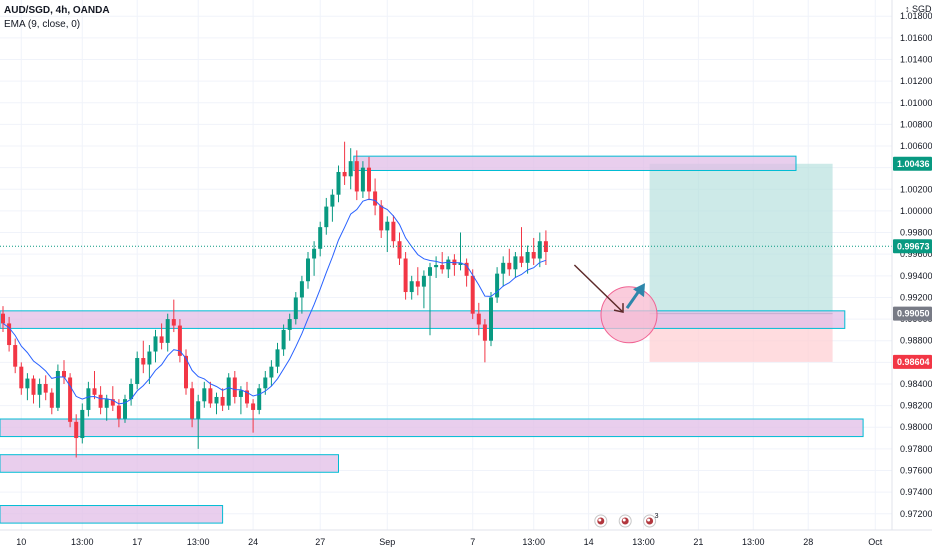 The height and width of the screenshot is (550, 932). What do you see at coordinates (918, 9) in the screenshot?
I see `currency-label: ↕ SGD` at bounding box center [918, 9].